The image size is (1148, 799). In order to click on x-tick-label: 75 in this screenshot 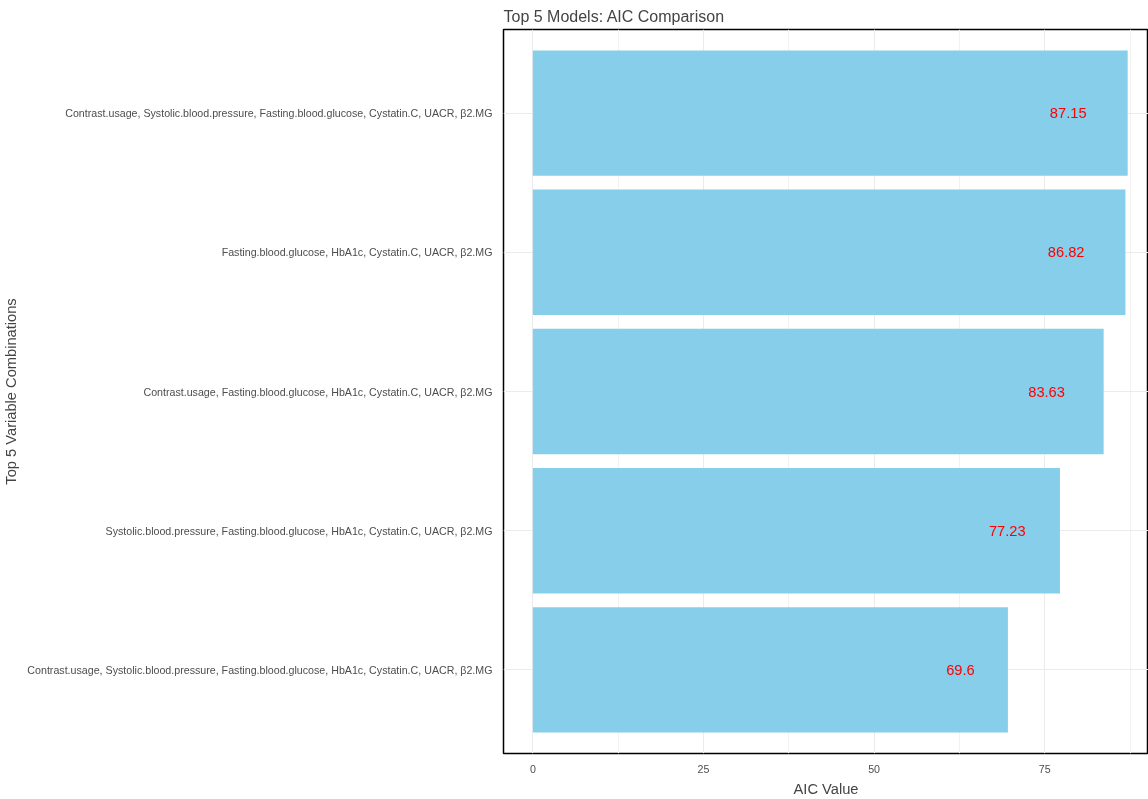, I will do `click(1044, 768)`.